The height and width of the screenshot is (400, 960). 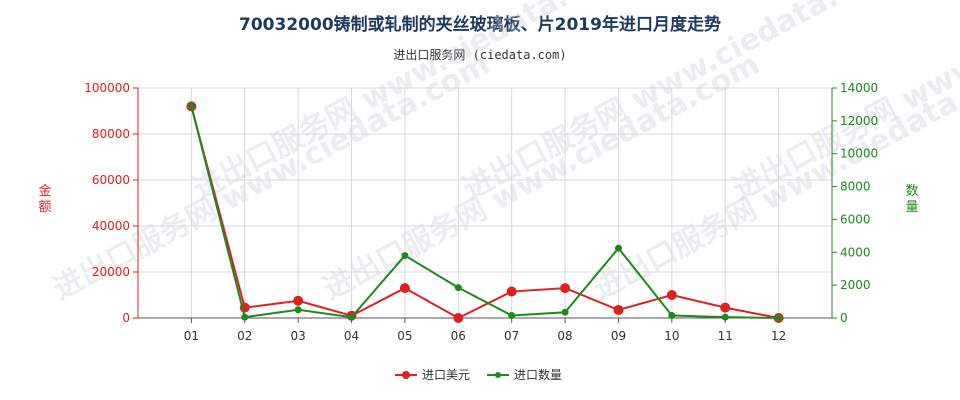 What do you see at coordinates (859, 88) in the screenshot?
I see `right-tick-label: 14000` at bounding box center [859, 88].